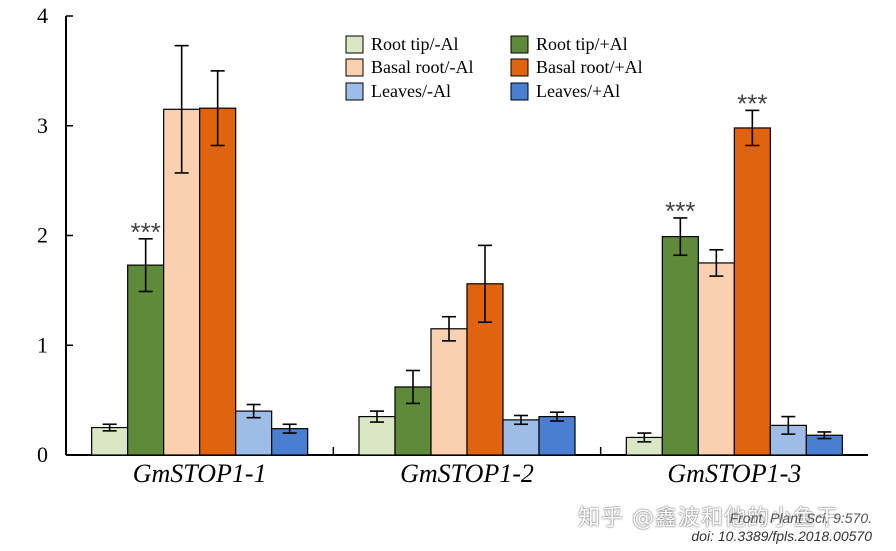  Describe the element at coordinates (42, 125) in the screenshot. I see `y-tick-label: 3` at that location.